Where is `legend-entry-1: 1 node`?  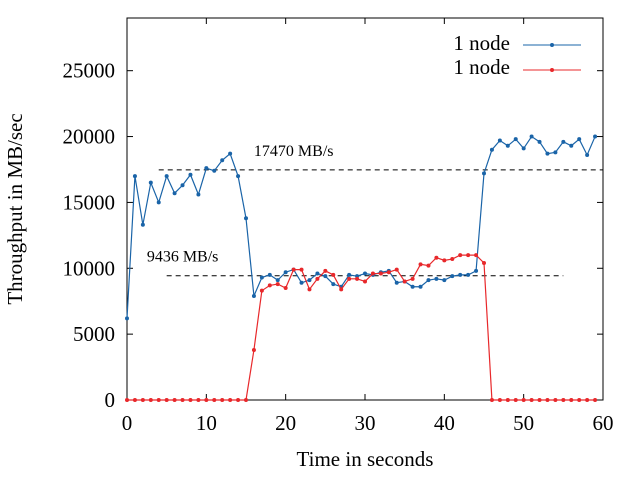 legend-entry-1: 1 node is located at coordinates (517, 43).